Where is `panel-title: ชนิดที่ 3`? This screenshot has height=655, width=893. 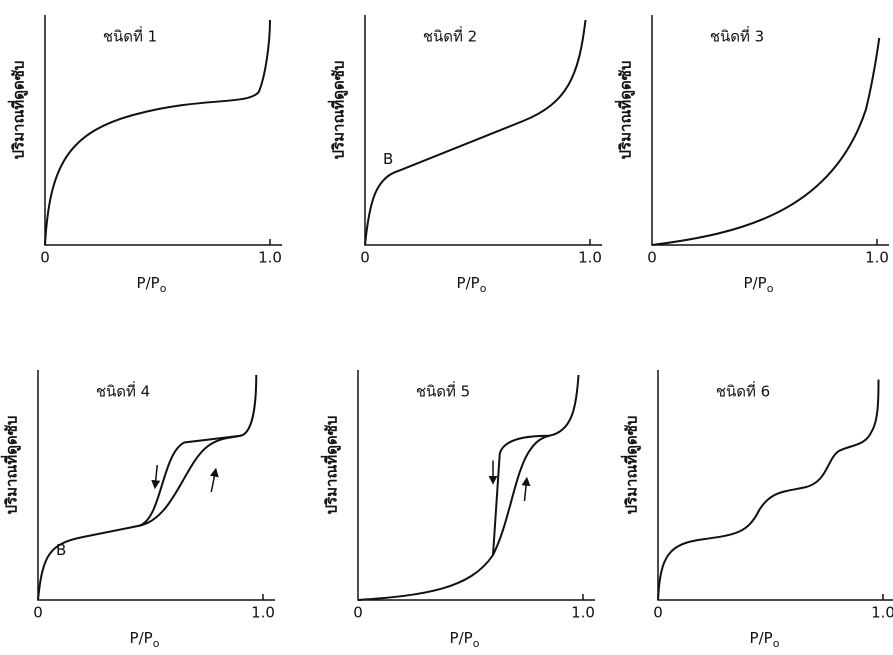 panel-title: ชนิดที่ 3 is located at coordinates (737, 36).